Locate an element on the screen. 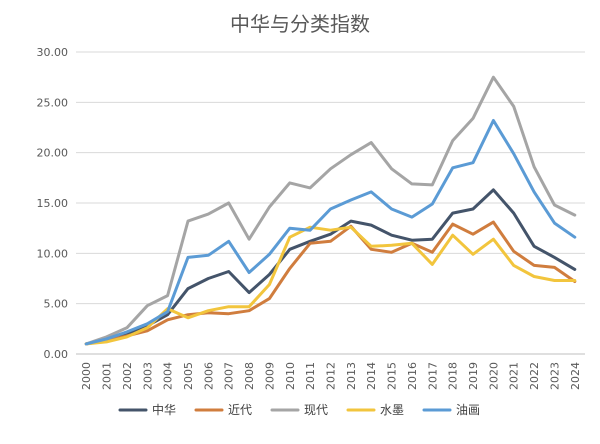  y-axis-ticks: 0.00 5.00 10.00 15.00 20.00 25.00 30.00 is located at coordinates (53, 203).